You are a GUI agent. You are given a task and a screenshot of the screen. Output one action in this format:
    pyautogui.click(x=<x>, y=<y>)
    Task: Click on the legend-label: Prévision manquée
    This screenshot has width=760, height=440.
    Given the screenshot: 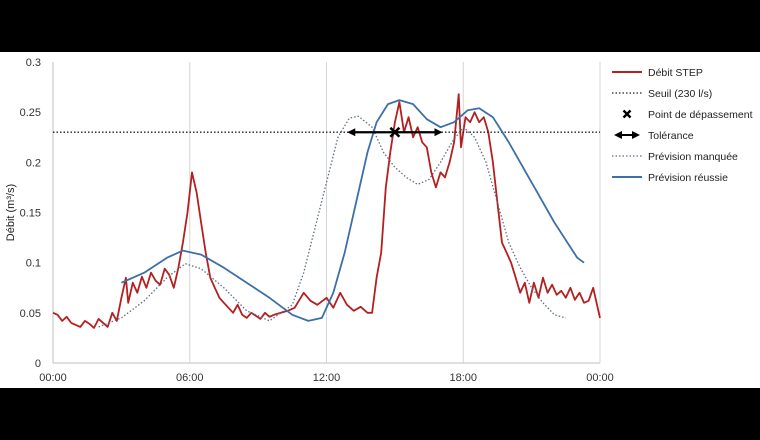 What is the action you would take?
    pyautogui.click(x=693, y=157)
    